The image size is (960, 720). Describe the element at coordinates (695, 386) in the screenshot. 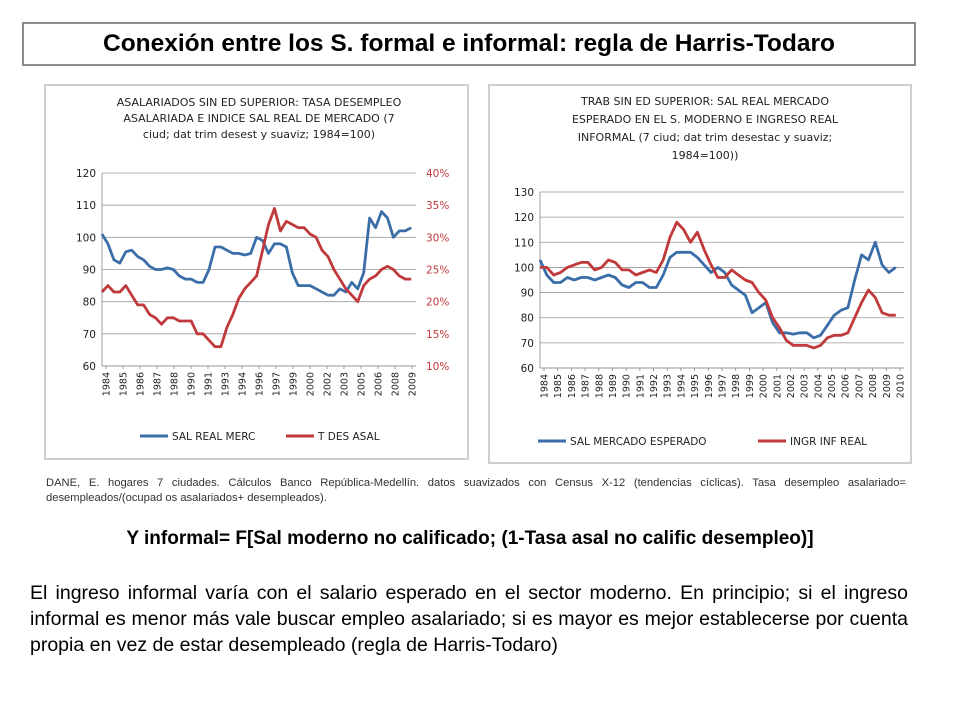

I see `x-tick-label: 1995` at that location.